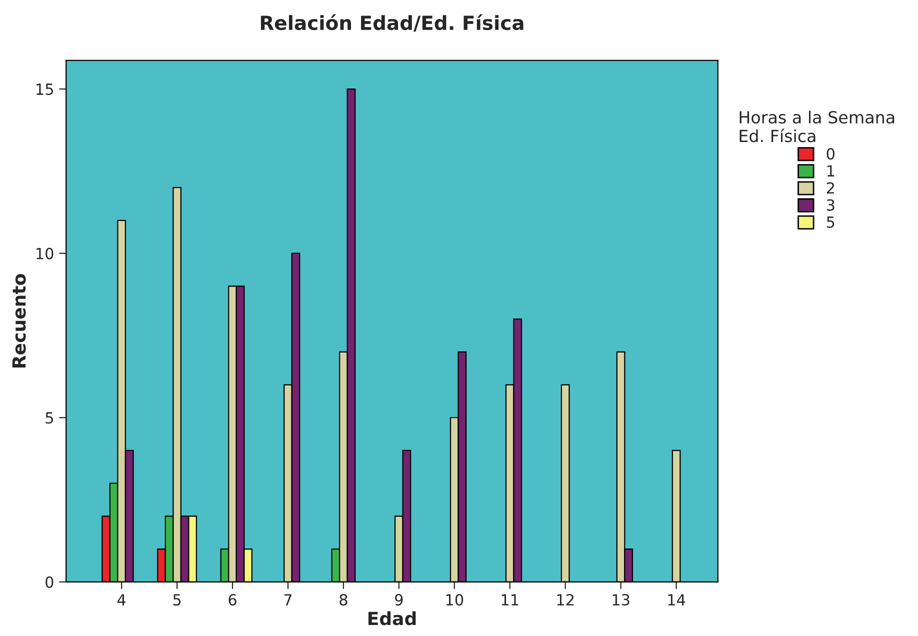 This screenshot has height=636, width=918. I want to click on x-tick-label: 11, so click(510, 600).